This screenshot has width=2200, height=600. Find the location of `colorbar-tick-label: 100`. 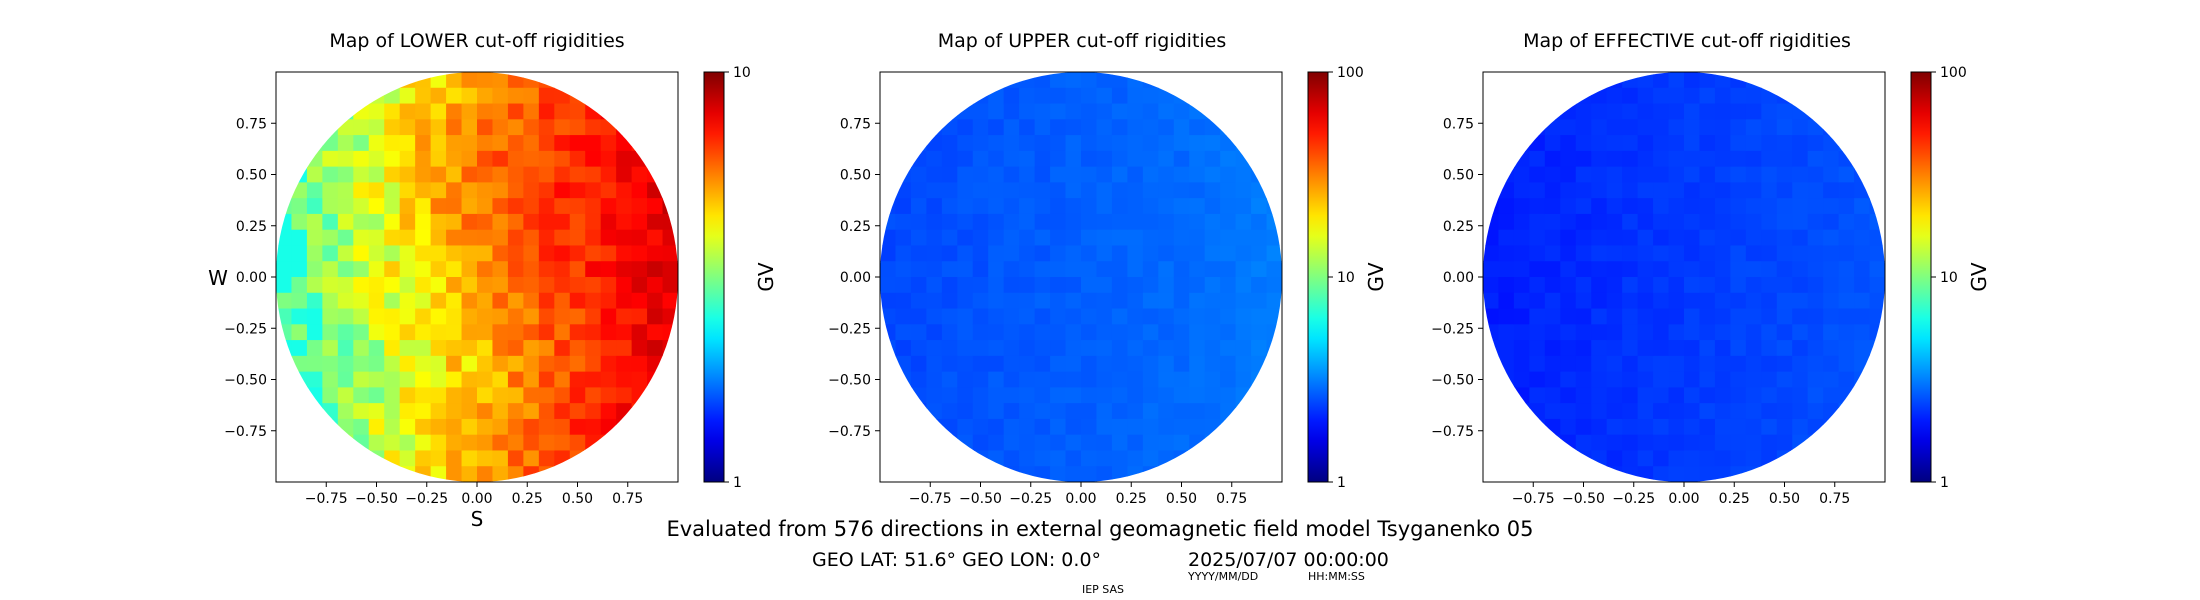

colorbar-tick-label: 100 is located at coordinates (1953, 73).